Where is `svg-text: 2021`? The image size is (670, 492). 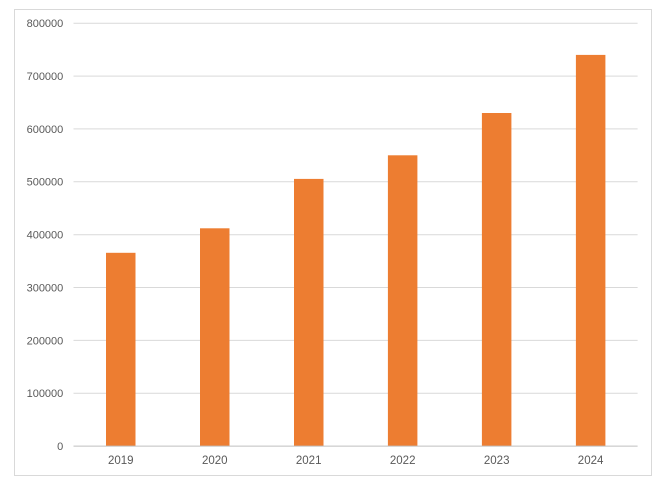
svg-text: 2021 is located at coordinates (309, 461).